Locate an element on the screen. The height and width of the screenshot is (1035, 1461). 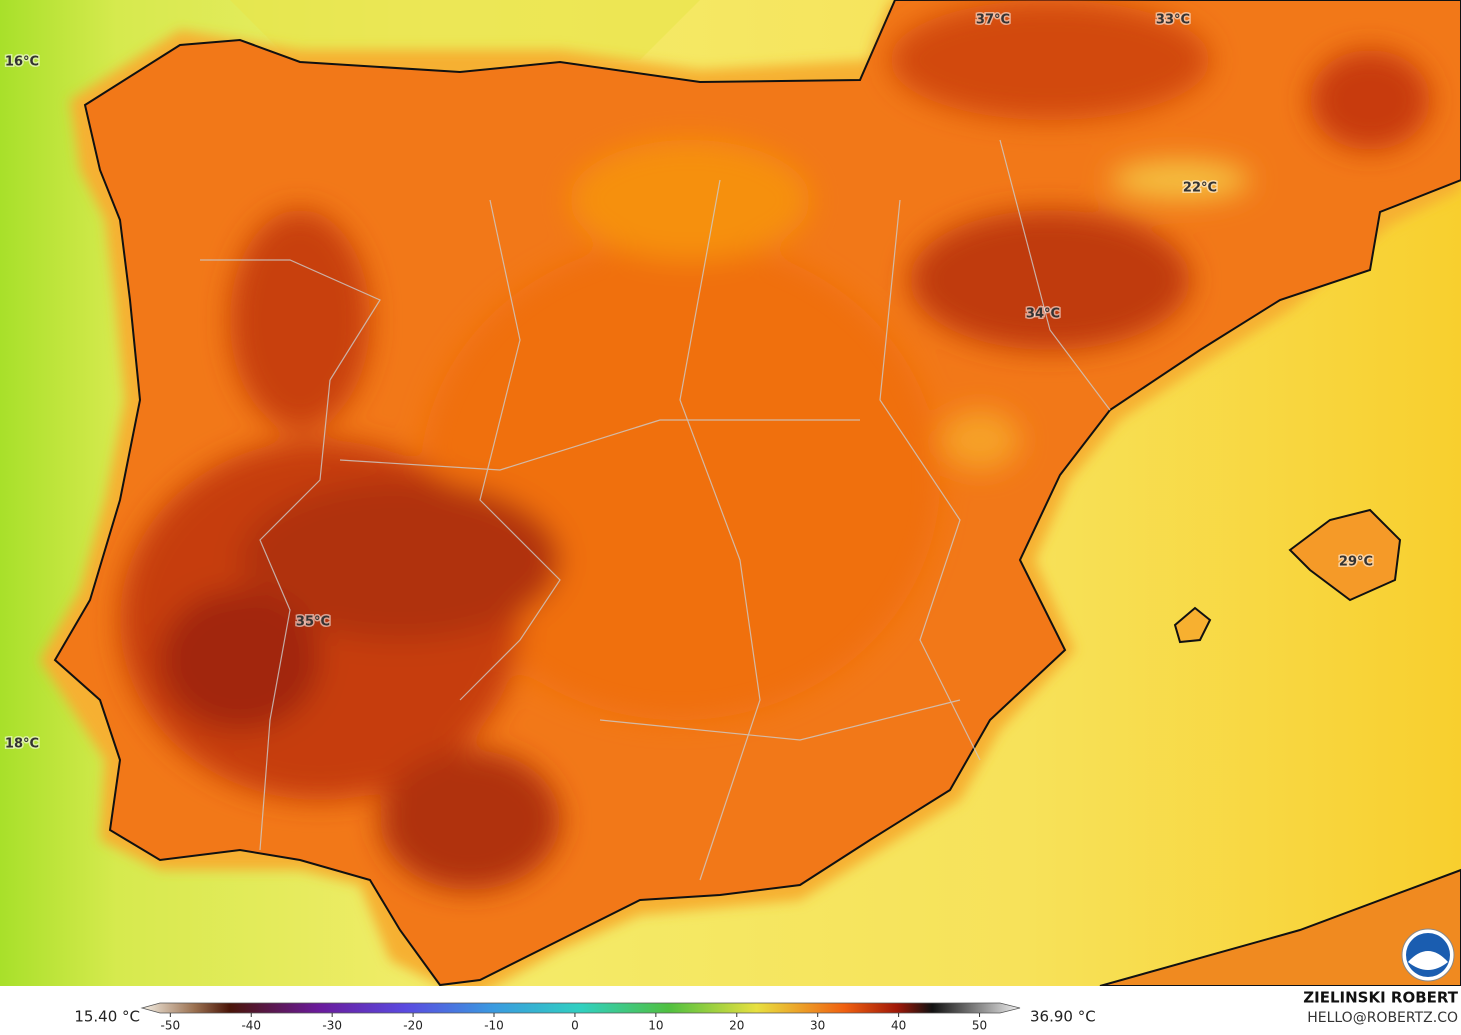
colorbar-min: 15.40 °C is located at coordinates (107, 1017).